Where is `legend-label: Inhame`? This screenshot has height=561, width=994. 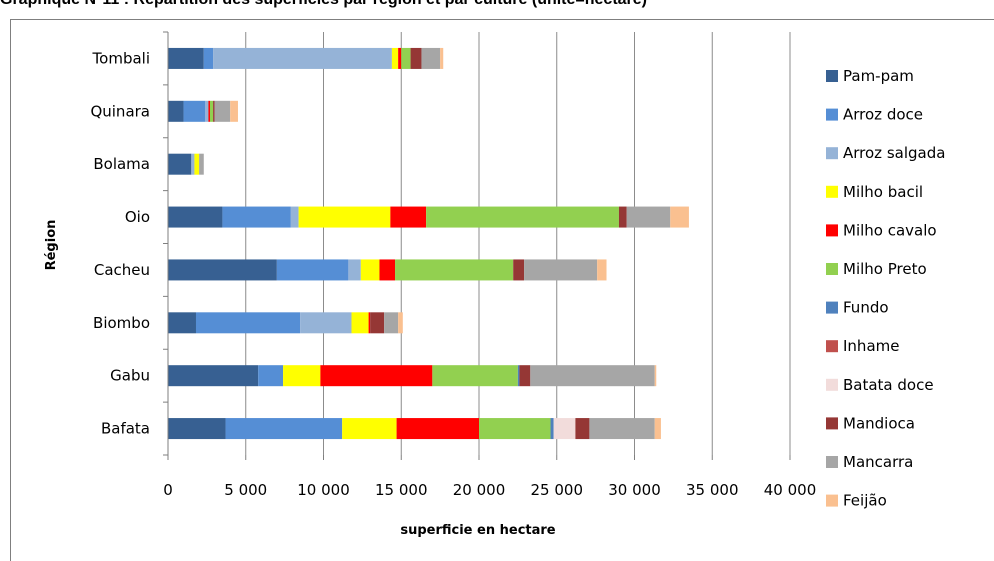
legend-label: Inhame is located at coordinates (871, 346).